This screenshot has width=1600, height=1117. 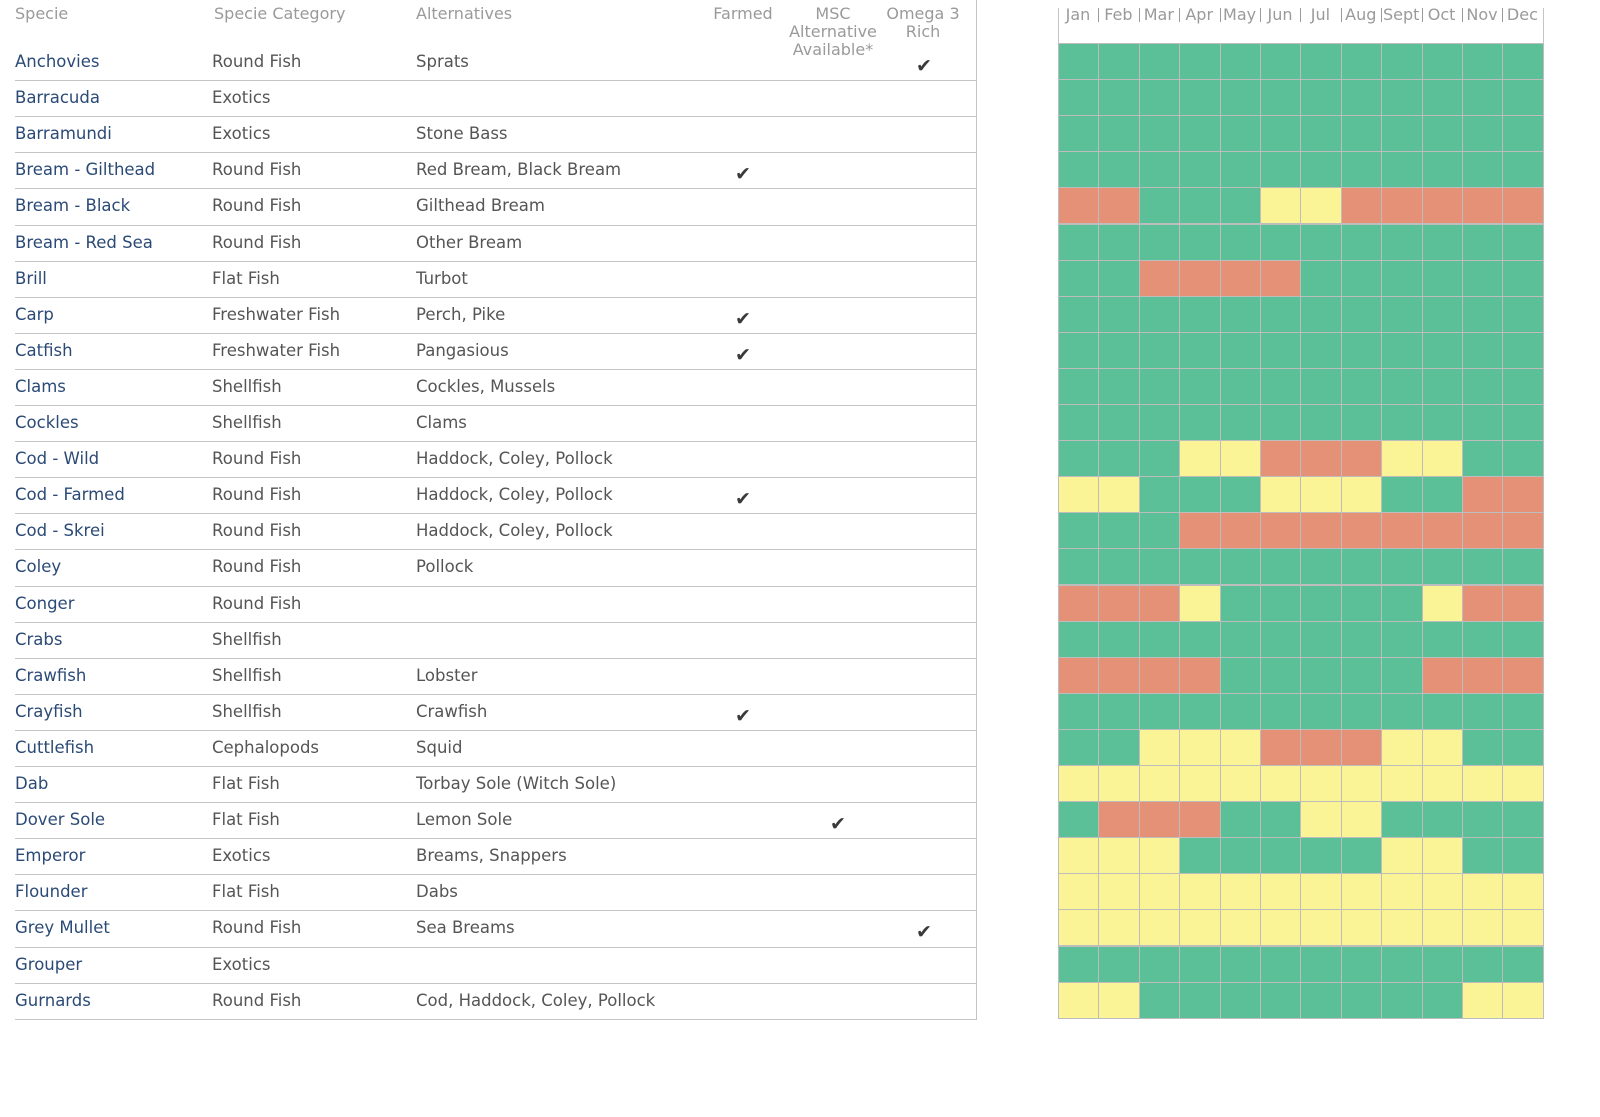 What do you see at coordinates (838, 824) in the screenshot?
I see `msc-check: ✔` at bounding box center [838, 824].